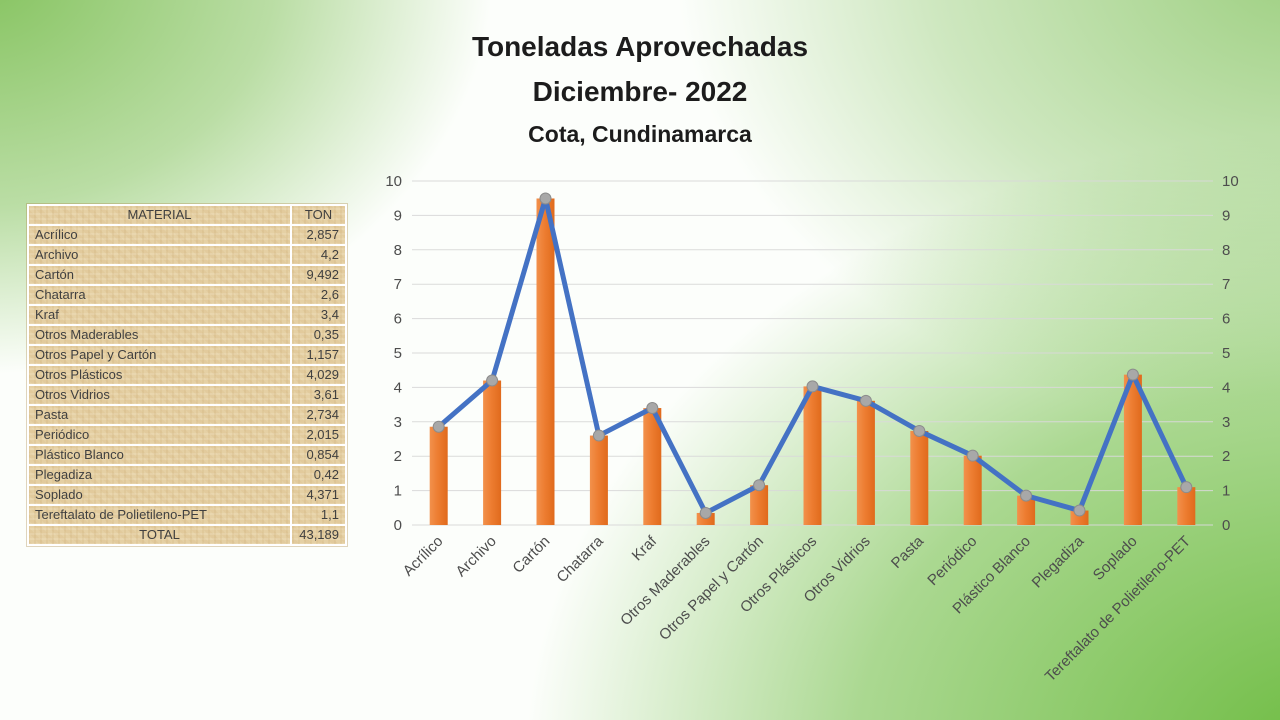 This screenshot has width=1280, height=720. What do you see at coordinates (1226, 319) in the screenshot?
I see `y-tick-label: 6` at bounding box center [1226, 319].